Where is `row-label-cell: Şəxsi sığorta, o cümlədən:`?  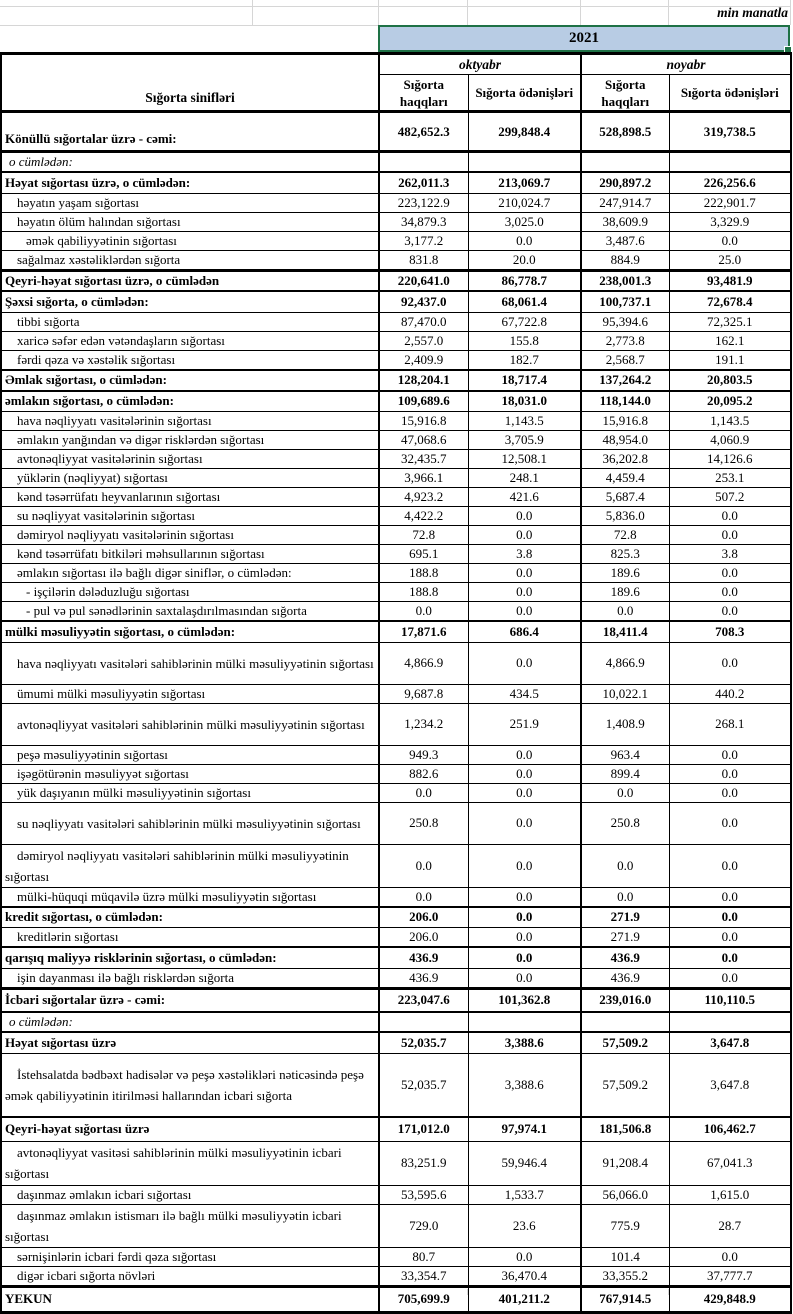 row-label-cell: Şəxsi sığorta, o cümlədən: is located at coordinates (190, 301).